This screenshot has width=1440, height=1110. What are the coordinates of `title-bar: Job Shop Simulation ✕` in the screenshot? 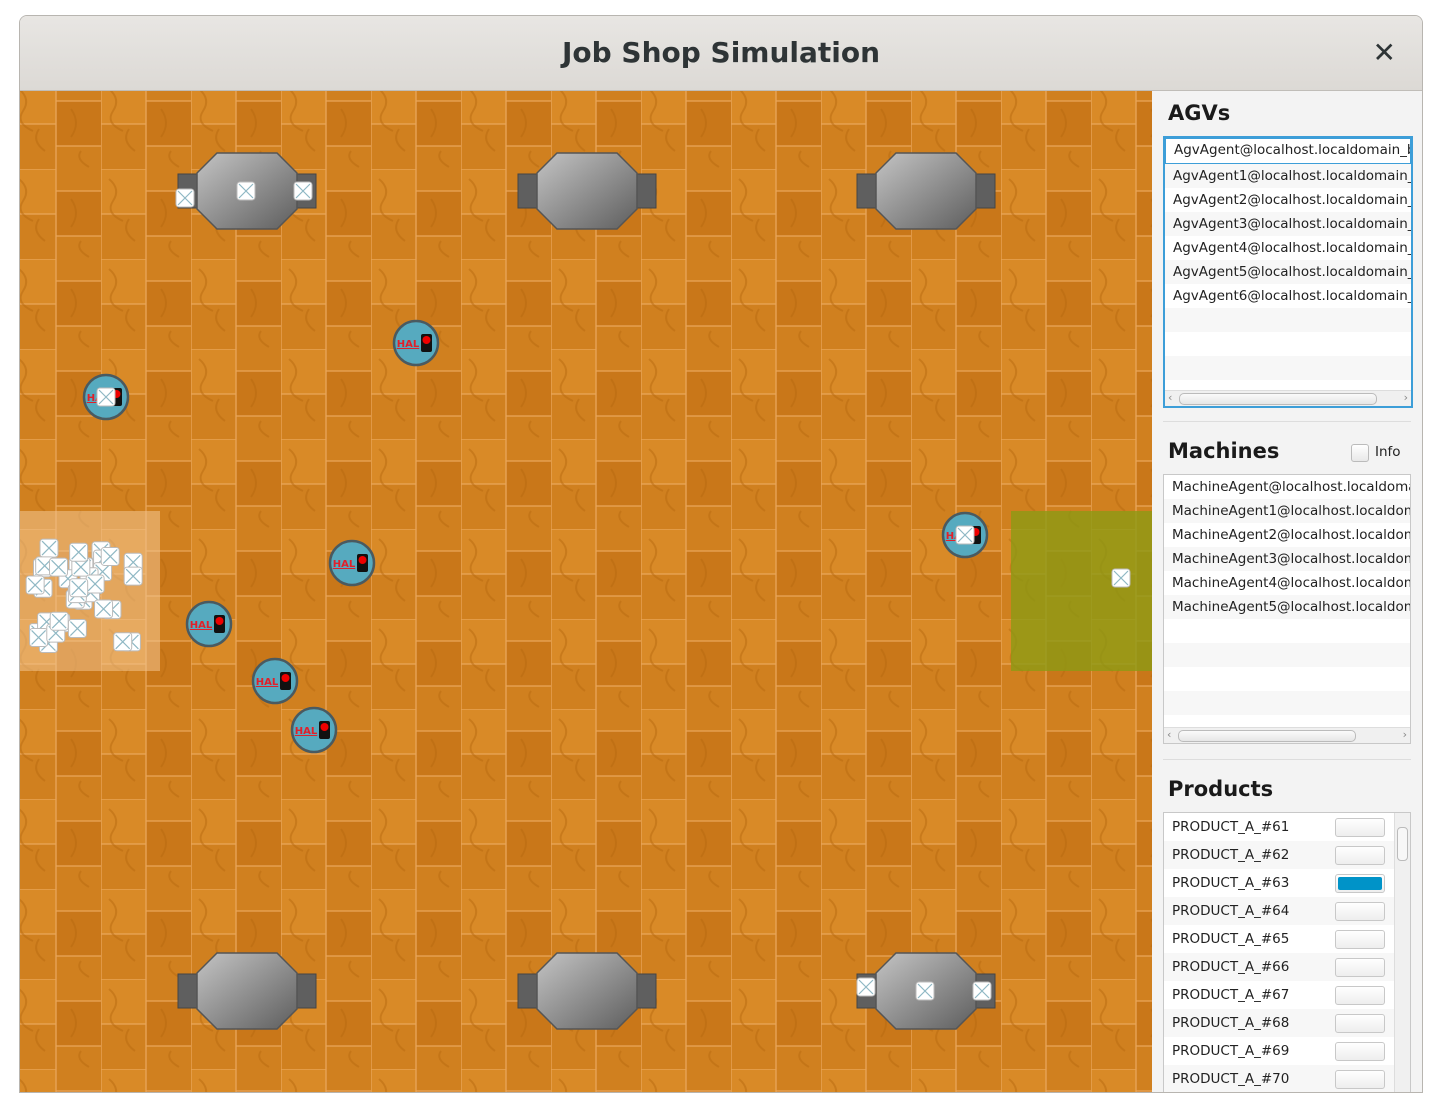 It's located at (721, 53).